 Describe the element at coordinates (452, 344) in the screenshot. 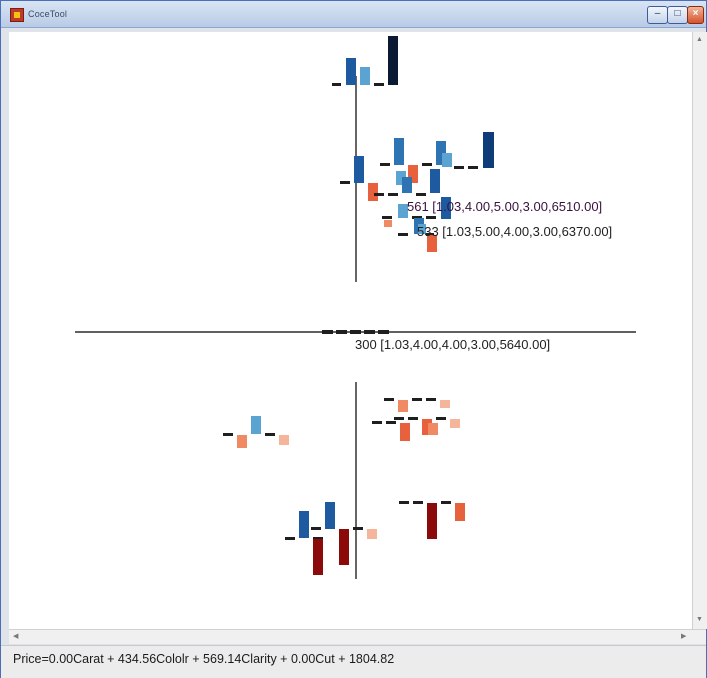

I see `record-label-300: 300 [1.03,4.00,4.00,3.00,5640.00]` at that location.